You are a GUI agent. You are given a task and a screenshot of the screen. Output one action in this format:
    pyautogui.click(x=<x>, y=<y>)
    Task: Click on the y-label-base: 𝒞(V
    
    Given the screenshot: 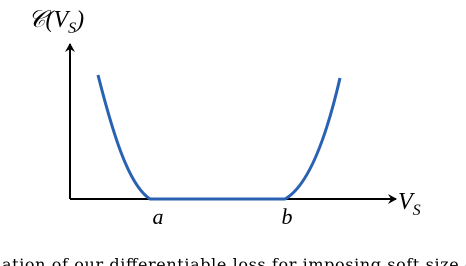 What is the action you would take?
    pyautogui.click(x=49, y=20)
    